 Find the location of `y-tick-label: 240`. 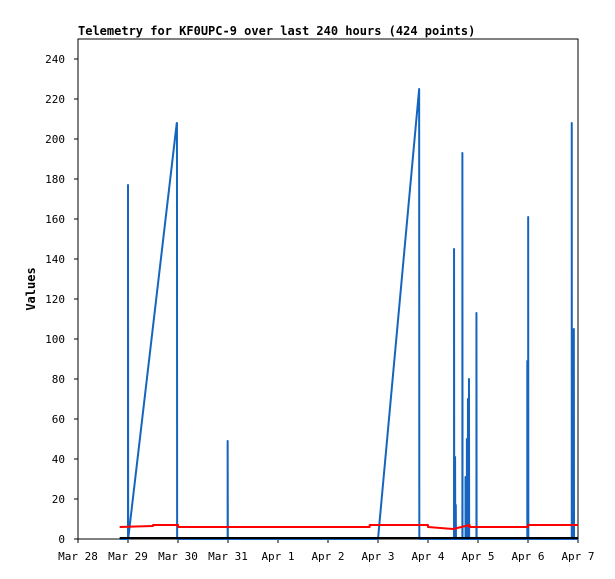

y-tick-label: 240 is located at coordinates (55, 59).